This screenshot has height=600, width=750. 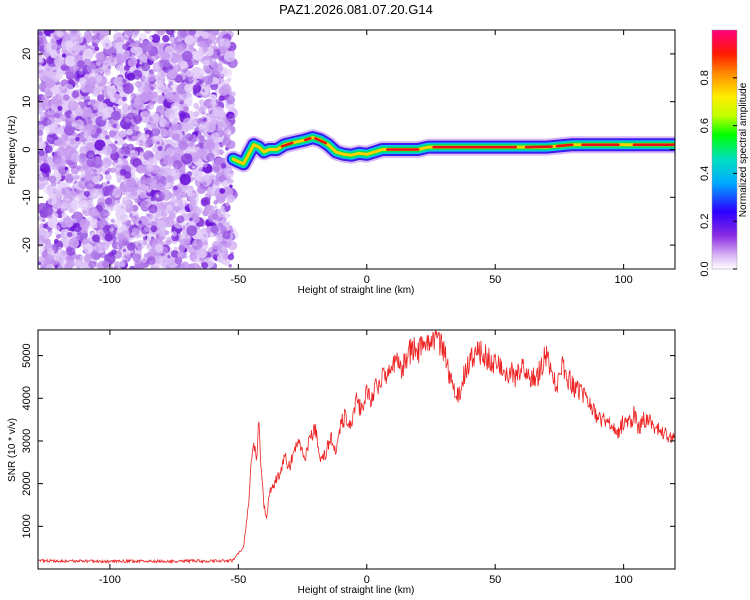 What do you see at coordinates (705, 125) in the screenshot?
I see `colorbar-tick-label: 0.6` at bounding box center [705, 125].